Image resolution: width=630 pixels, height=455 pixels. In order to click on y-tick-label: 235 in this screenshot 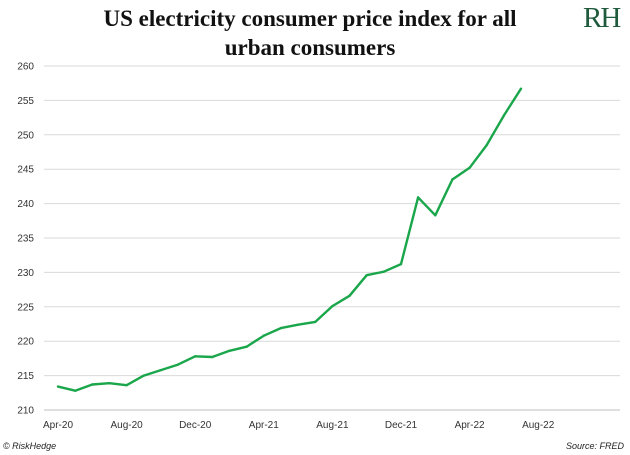, I will do `click(25, 239)`.